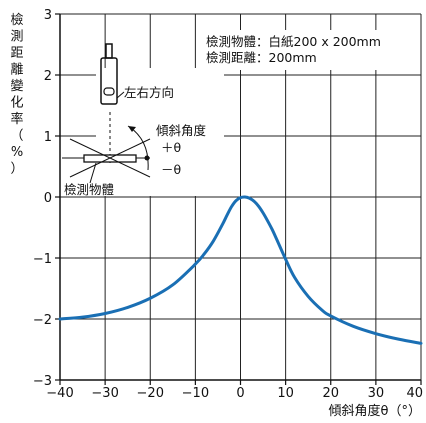 This screenshot has height=423, width=426. What do you see at coordinates (150, 393) in the screenshot?
I see `x-tick-label-2: −20` at bounding box center [150, 393].